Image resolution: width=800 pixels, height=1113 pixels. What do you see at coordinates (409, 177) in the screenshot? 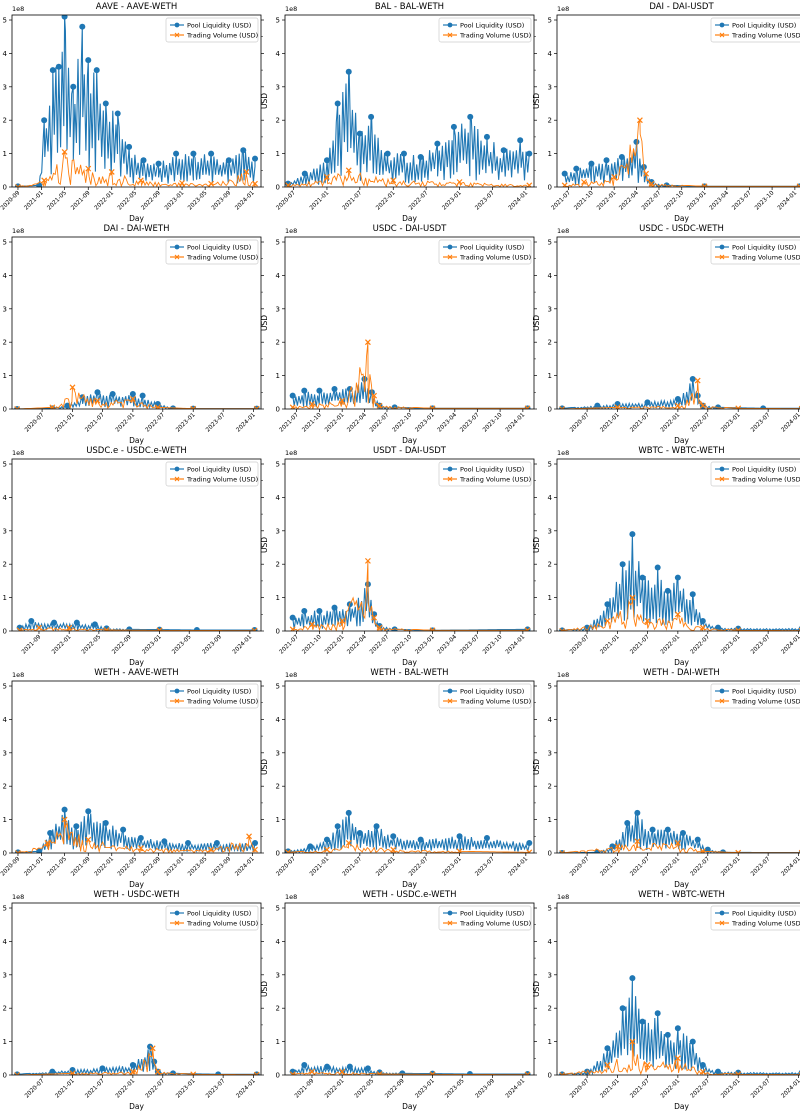
I see `trading-volume-series` at bounding box center [409, 177].